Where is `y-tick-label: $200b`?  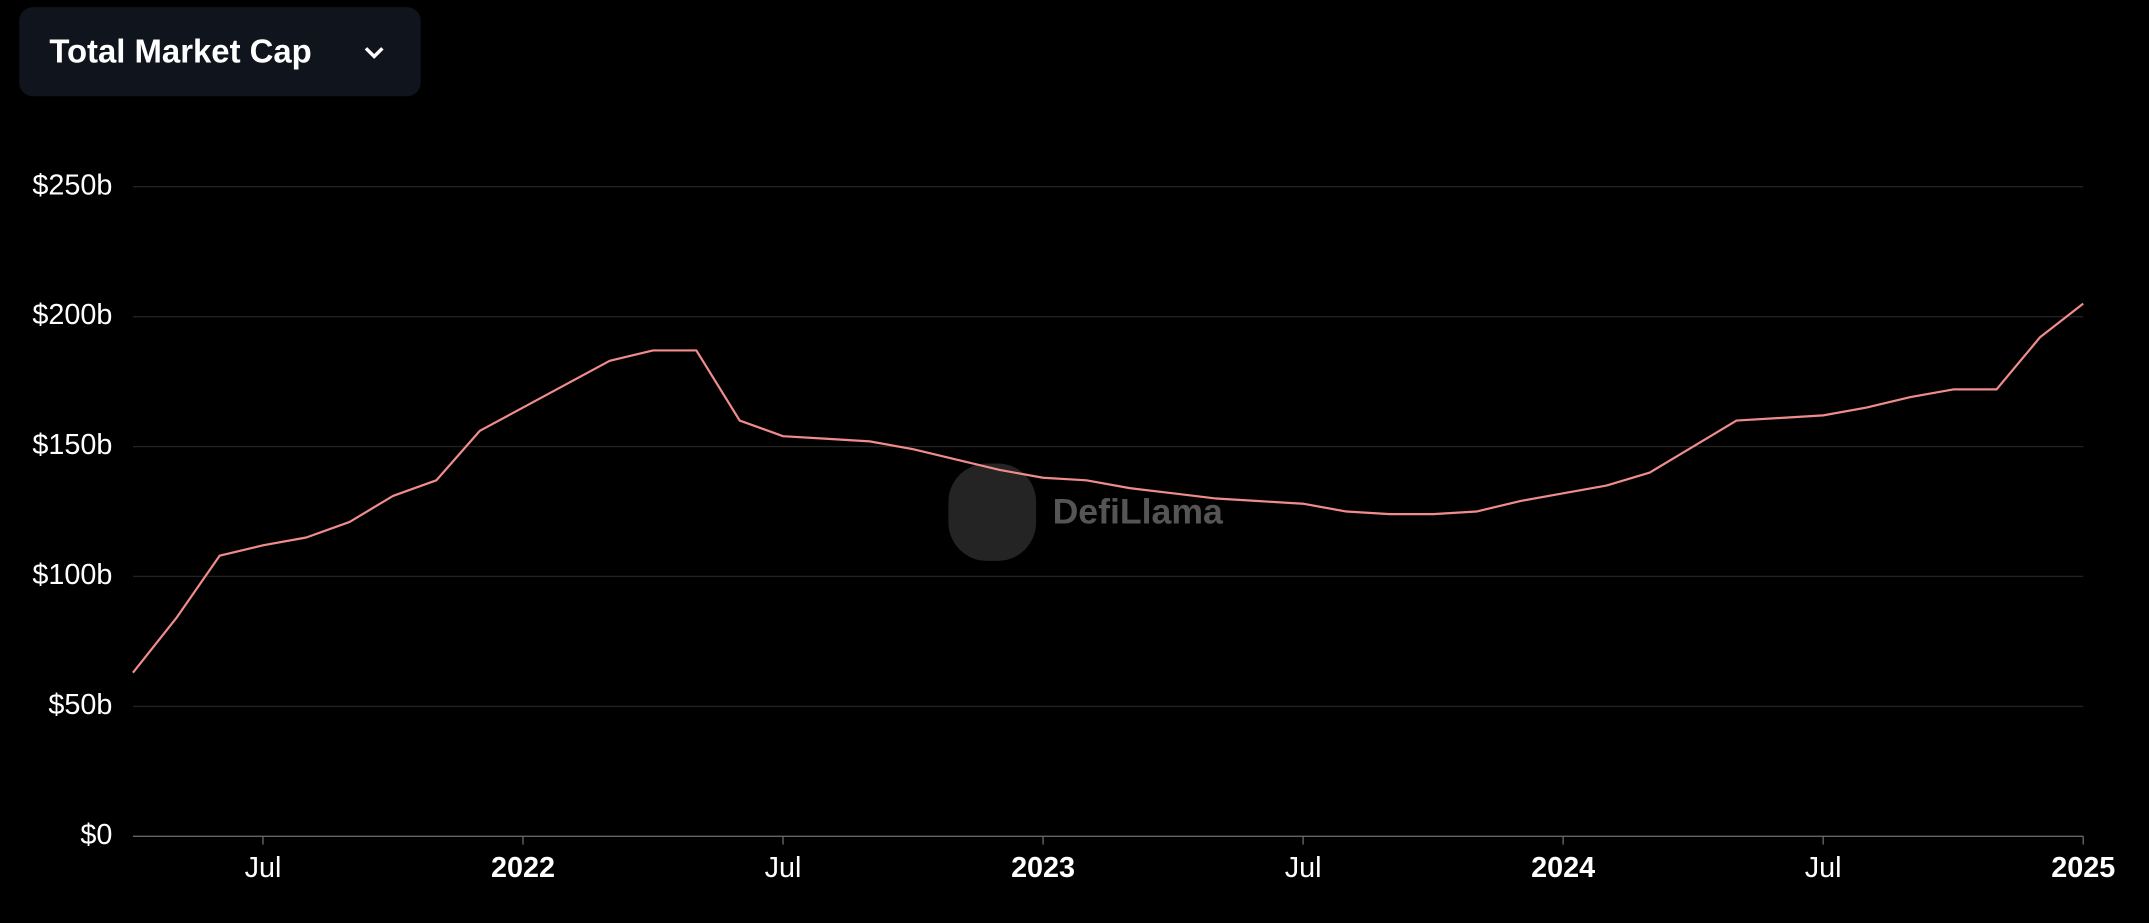
y-tick-label: $200b is located at coordinates (72, 315).